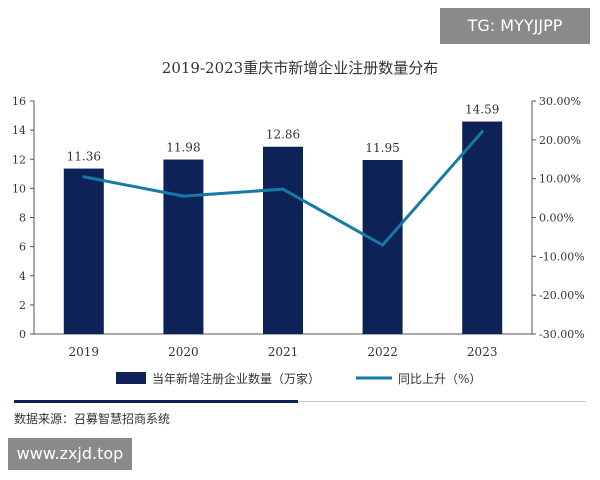 Image resolution: width=600 pixels, height=480 pixels. I want to click on footer-divider-accent, so click(156, 401).